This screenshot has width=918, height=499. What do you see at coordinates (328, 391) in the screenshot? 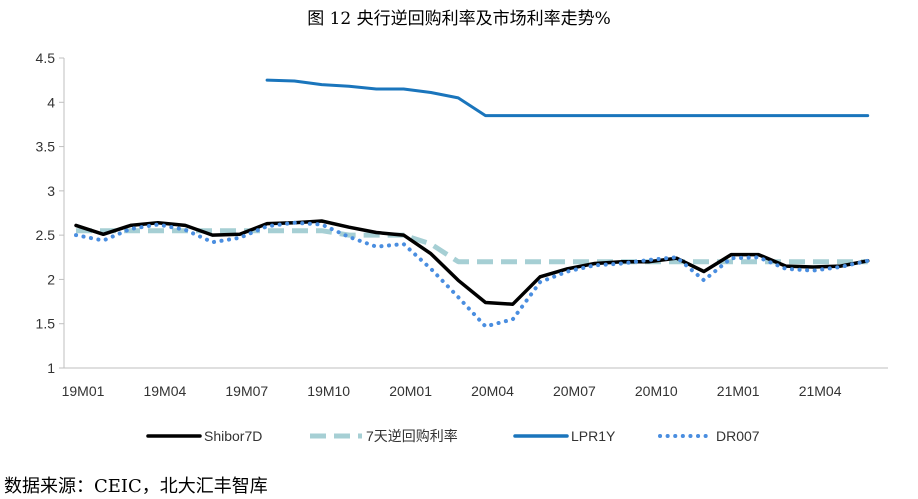
I see `x-tick-label: 19M10` at bounding box center [328, 391].